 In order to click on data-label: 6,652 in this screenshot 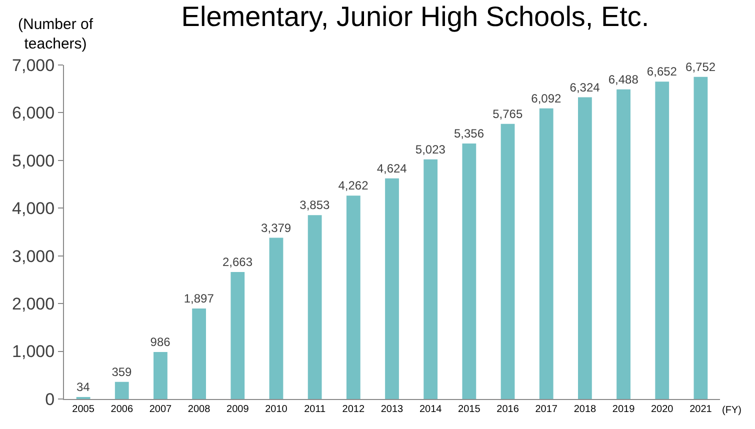, I will do `click(662, 71)`.